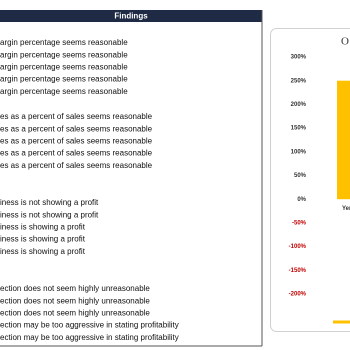 The width and height of the screenshot is (350, 350). What do you see at coordinates (299, 105) in the screenshot?
I see `y-tick-label: 200%` at bounding box center [299, 105].